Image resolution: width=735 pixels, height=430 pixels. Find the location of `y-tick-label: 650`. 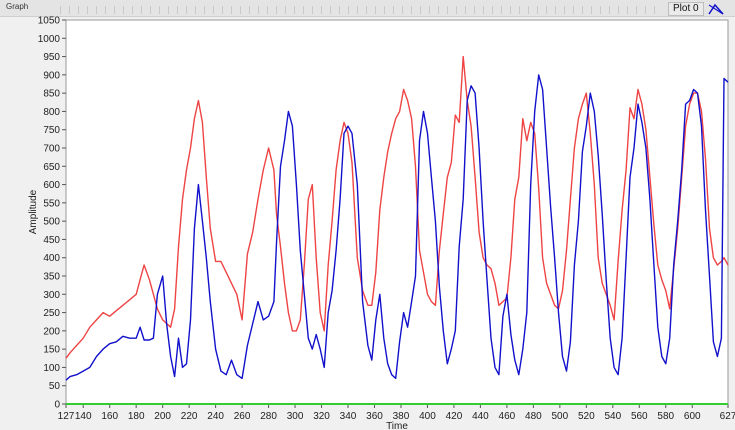

y-tick-label: 650 is located at coordinates (51, 167).